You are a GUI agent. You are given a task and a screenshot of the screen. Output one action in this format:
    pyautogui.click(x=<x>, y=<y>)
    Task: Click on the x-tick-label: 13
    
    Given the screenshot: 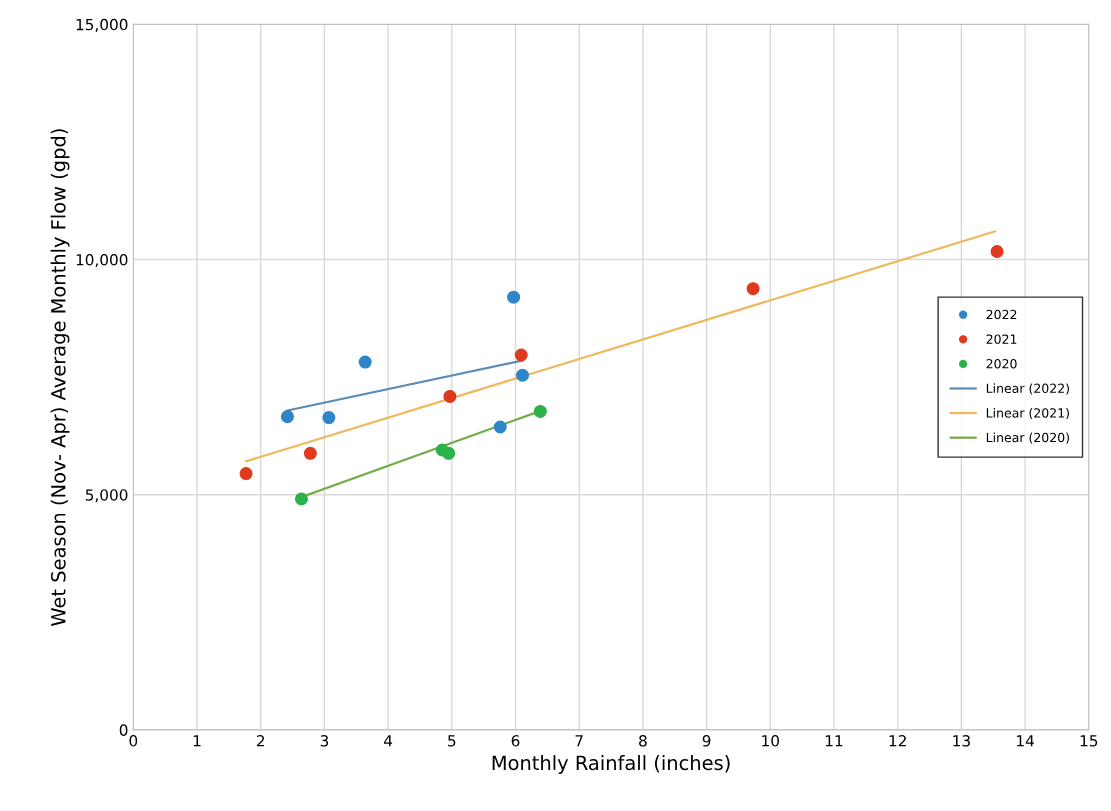 What is the action you would take?
    pyautogui.click(x=961, y=741)
    